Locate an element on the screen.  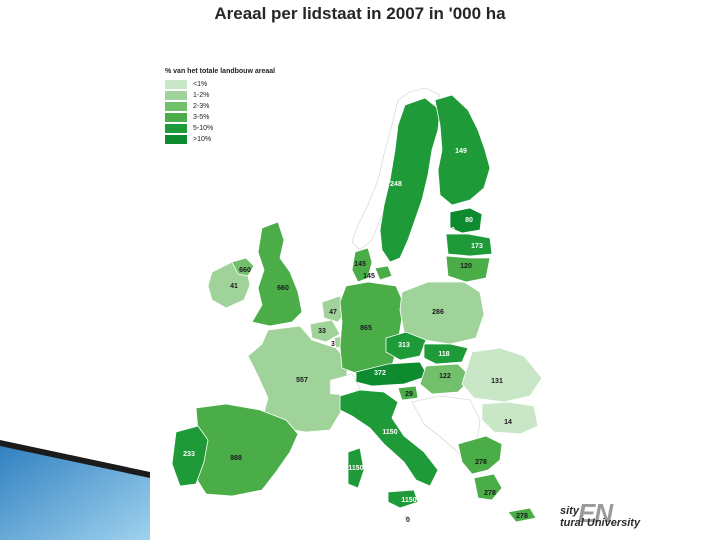
region-italy is located at coordinates (389, 438).